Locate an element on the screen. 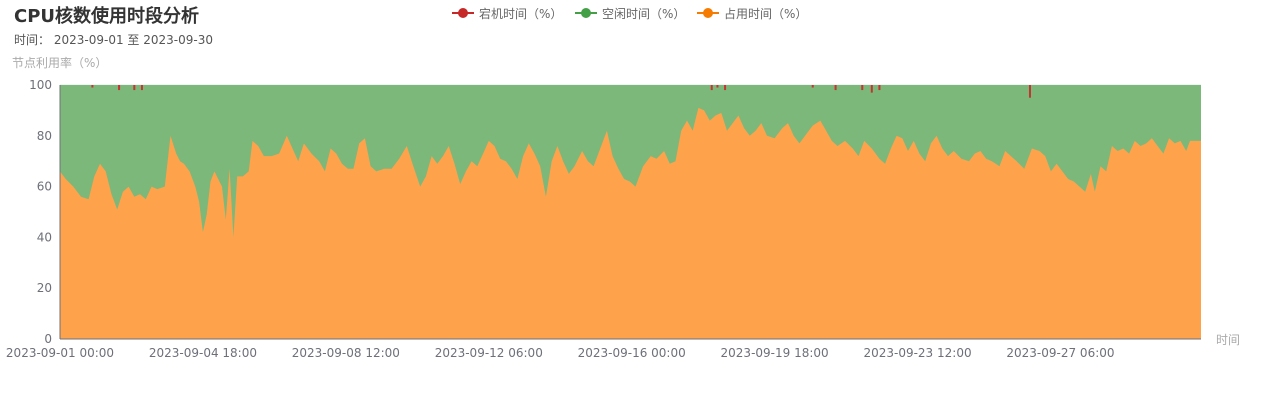  x-tick-label: 2023-09-27 06:00 is located at coordinates (1060, 353).